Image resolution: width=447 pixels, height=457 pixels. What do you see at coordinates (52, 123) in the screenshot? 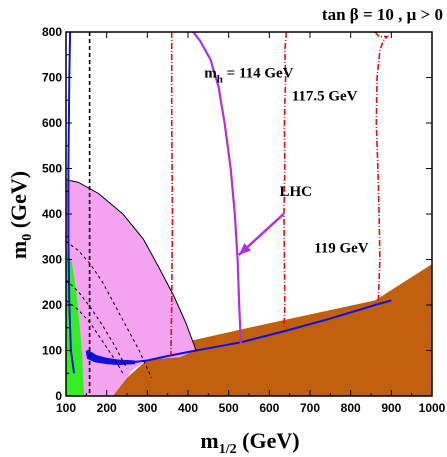
I see `y-tick-label: 600` at bounding box center [52, 123].